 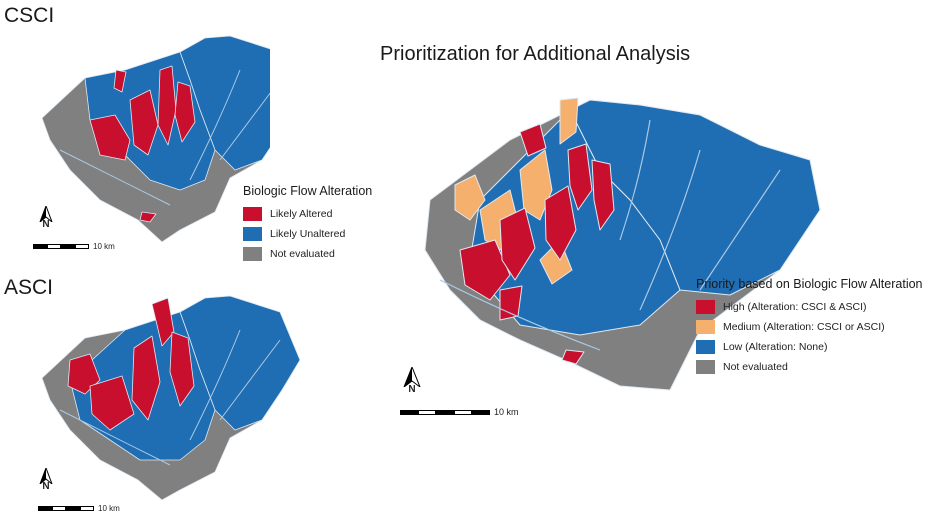 I want to click on north-arrow-csci: N, so click(x=46, y=218).